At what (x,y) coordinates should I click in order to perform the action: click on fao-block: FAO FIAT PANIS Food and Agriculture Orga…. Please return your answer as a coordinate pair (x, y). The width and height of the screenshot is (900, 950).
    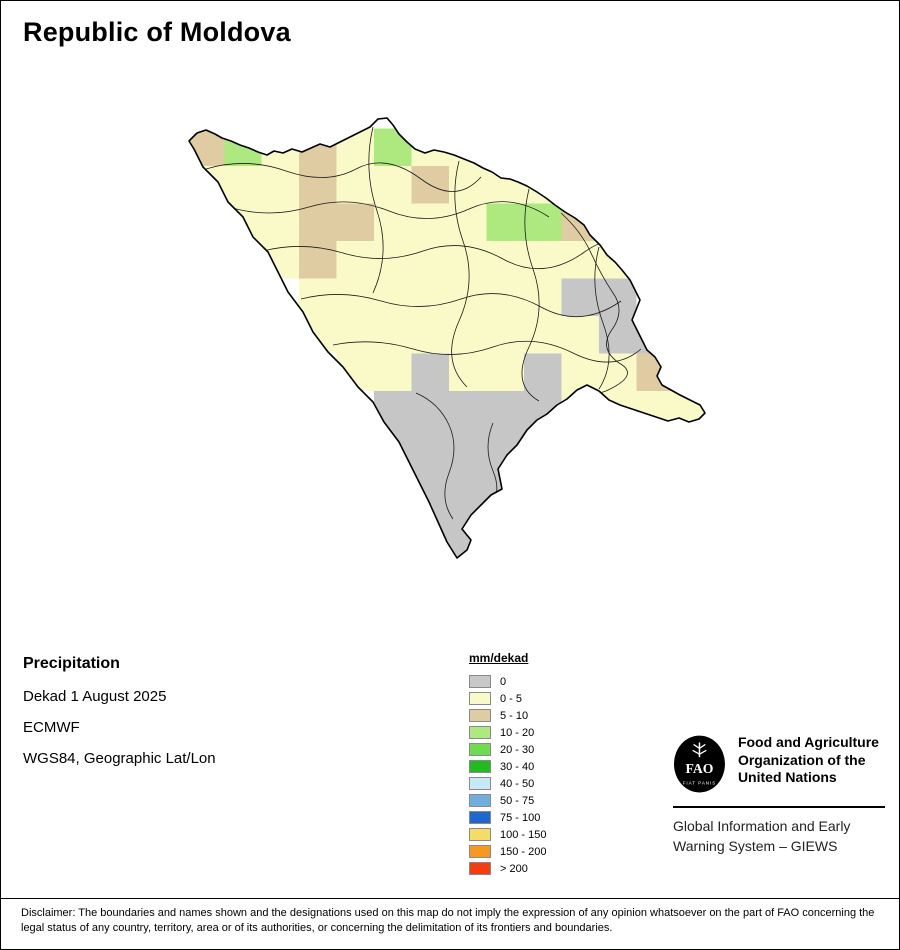
    Looking at the image, I should click on (779, 795).